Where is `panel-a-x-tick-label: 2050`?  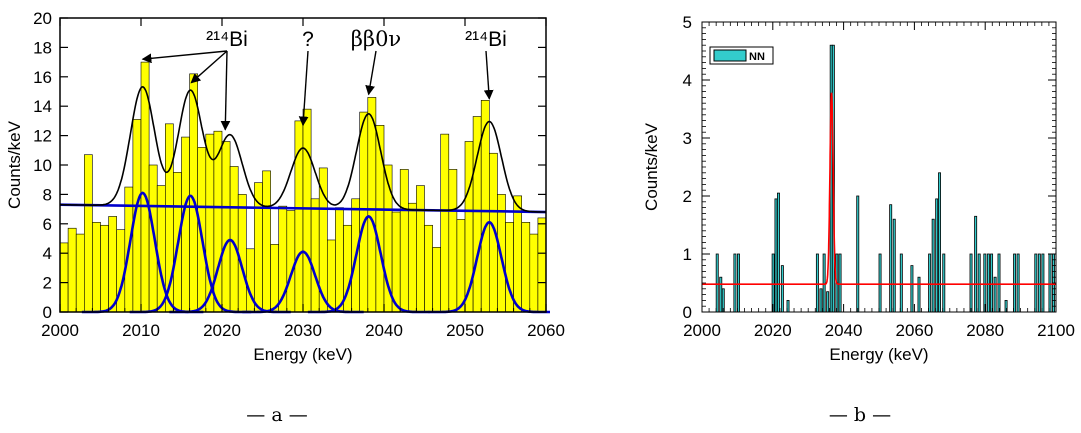 panel-a-x-tick-label: 2050 is located at coordinates (465, 330).